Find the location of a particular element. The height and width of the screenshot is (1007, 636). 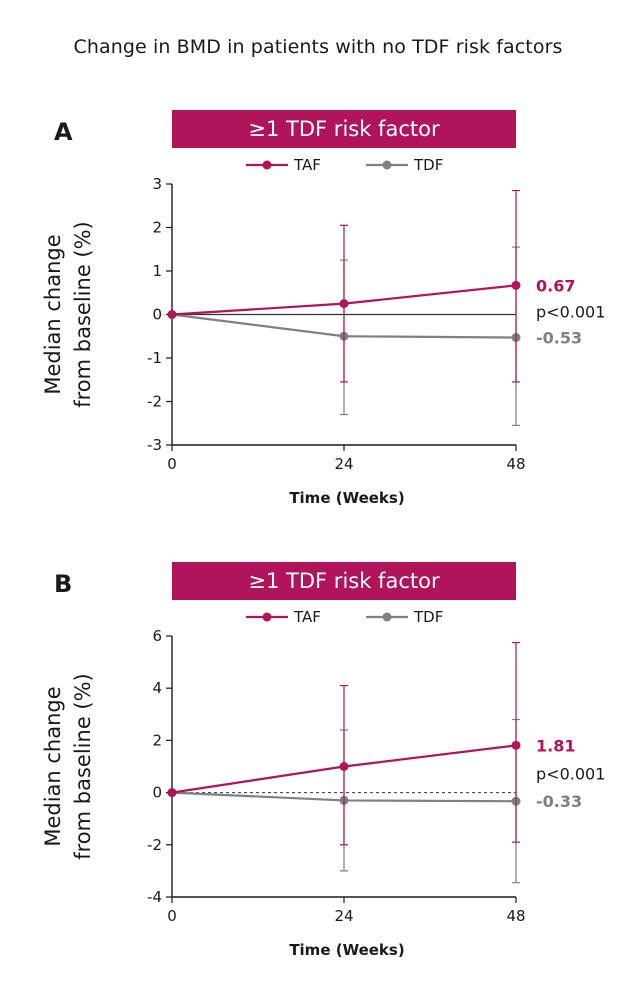

y-tick-label: 4 is located at coordinates (157, 688).